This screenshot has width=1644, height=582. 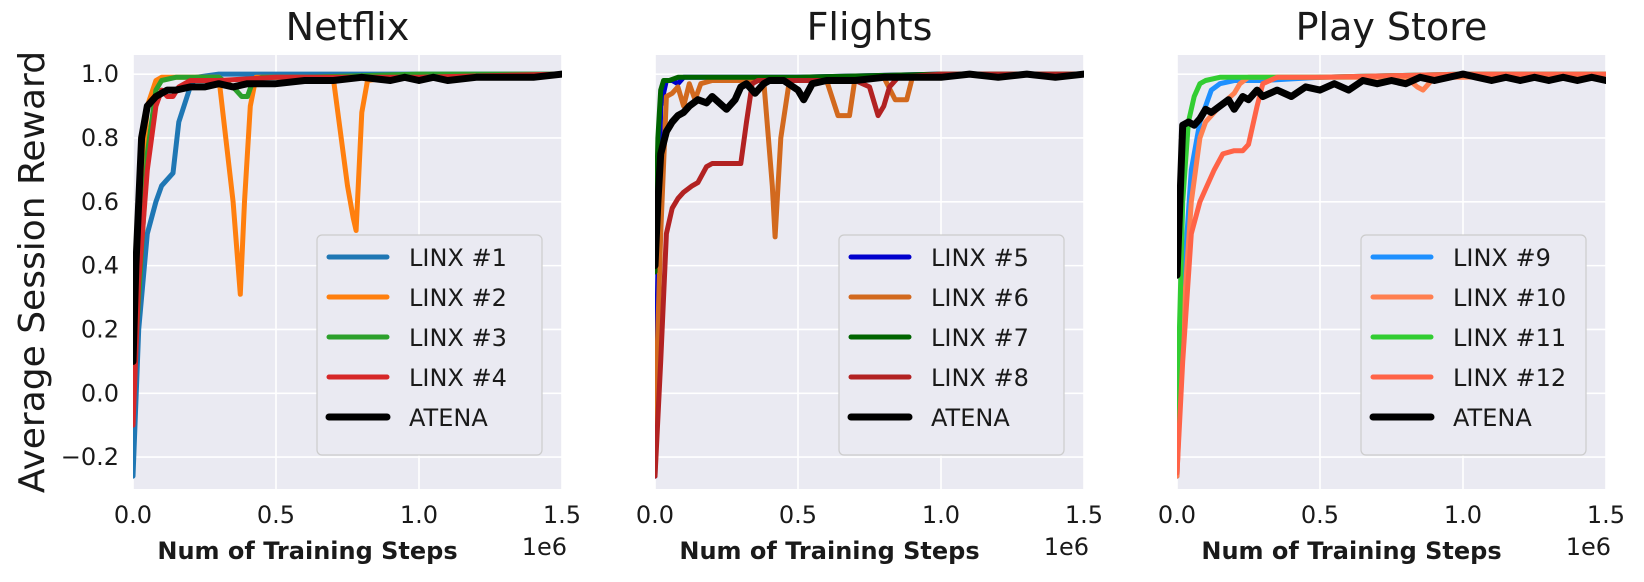 I want to click on legend-label-linx-9: LINX #9, so click(x=1502, y=258).